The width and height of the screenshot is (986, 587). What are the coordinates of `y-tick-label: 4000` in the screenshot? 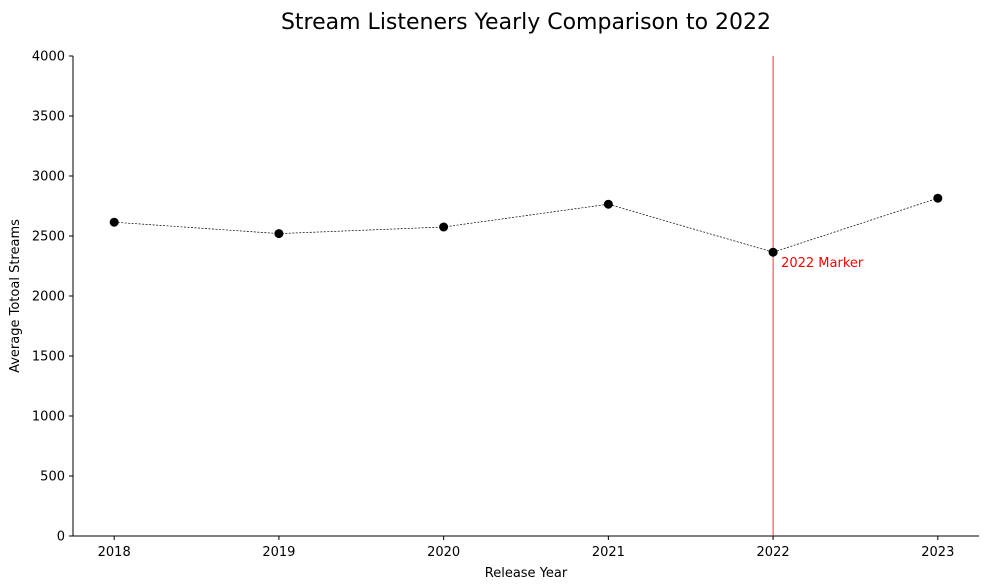 It's located at (48, 57).